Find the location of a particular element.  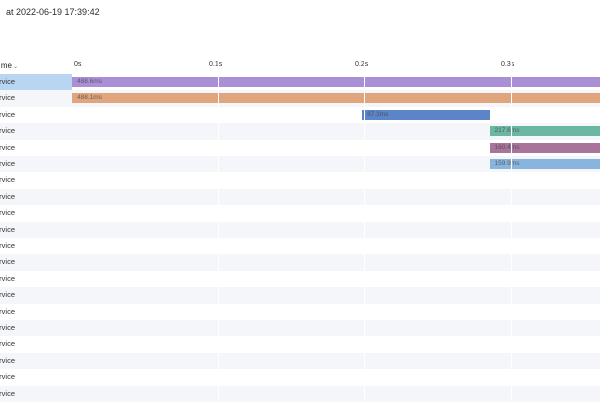

span-bar: 488.6ms is located at coordinates (336, 82).